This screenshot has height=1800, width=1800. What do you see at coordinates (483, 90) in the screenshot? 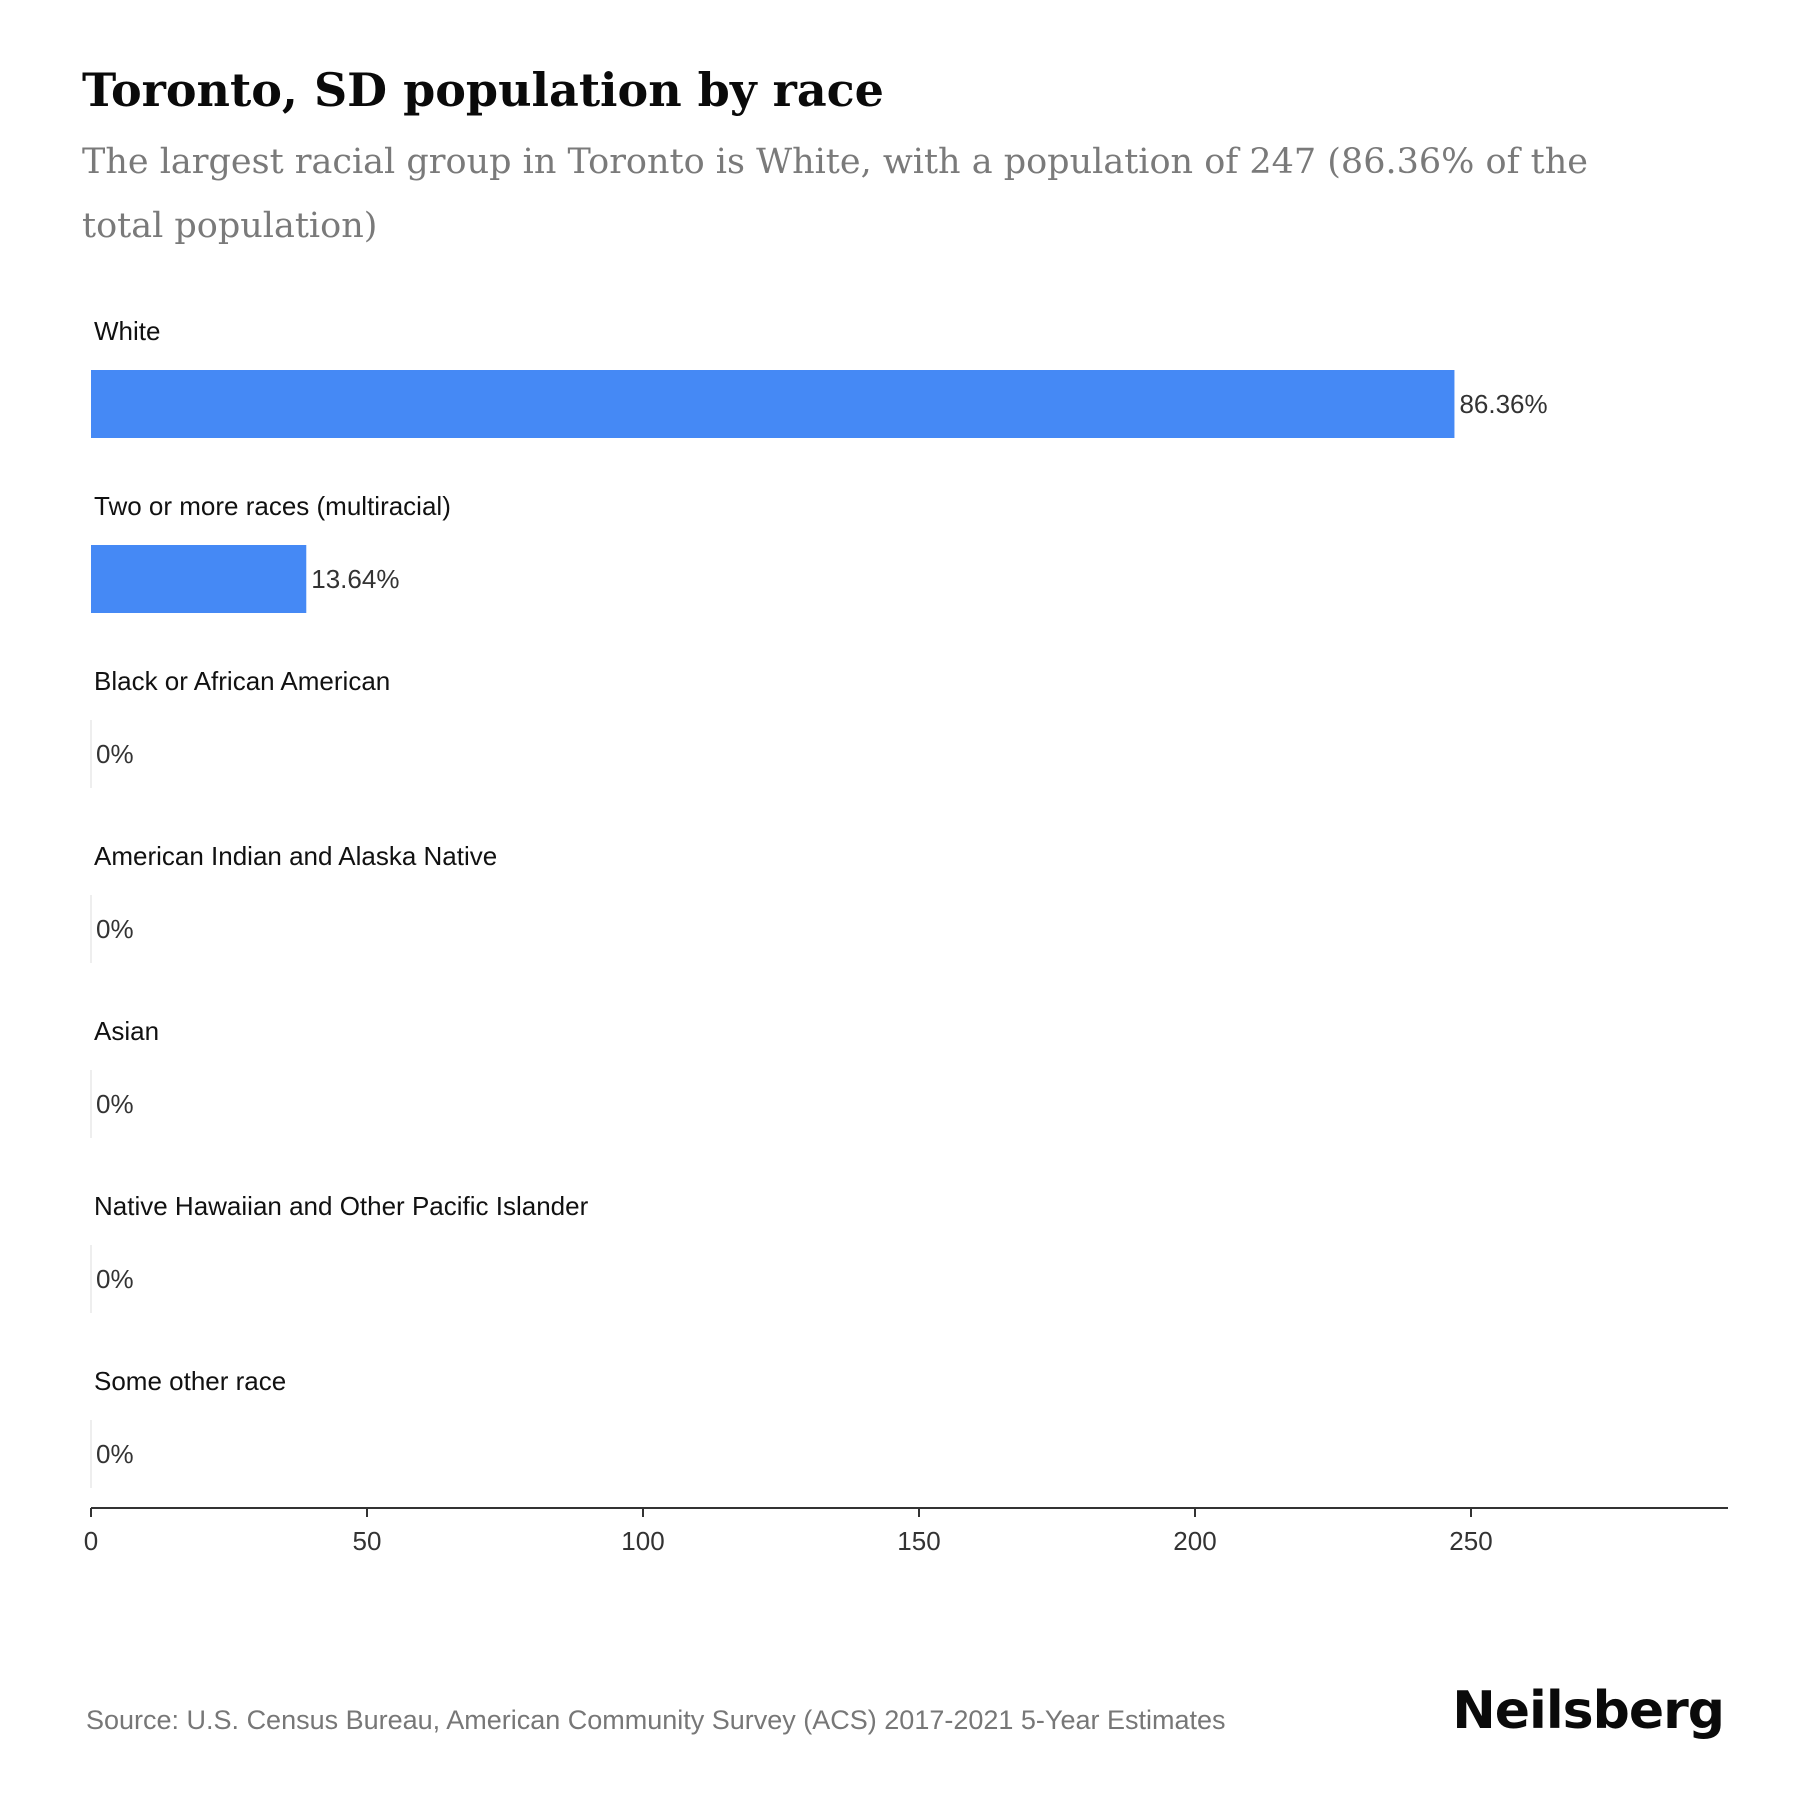
I see `chart-title: Toronto, SD population by race` at bounding box center [483, 90].